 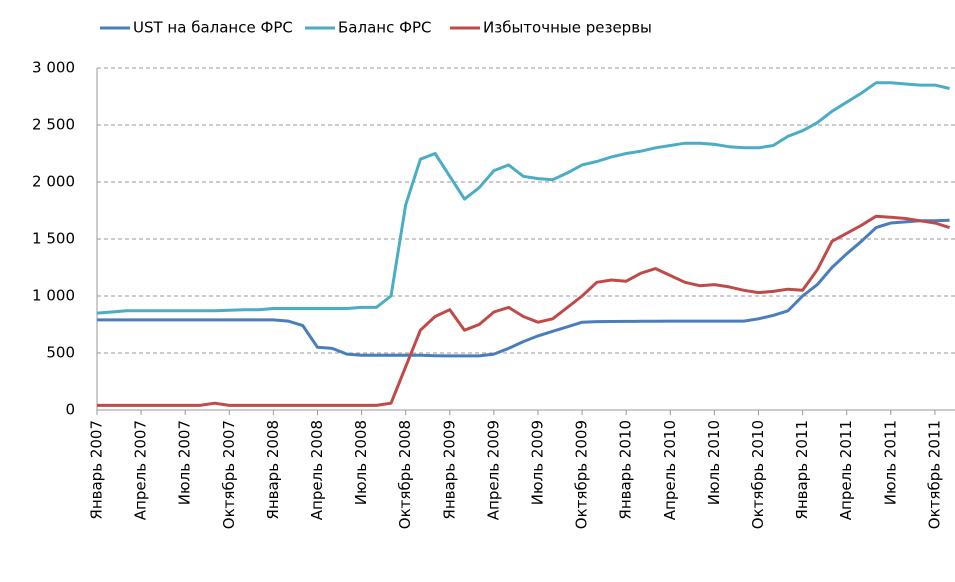 What do you see at coordinates (582, 474) in the screenshot?
I see `x-tick-label: Октябрь 2009` at bounding box center [582, 474].